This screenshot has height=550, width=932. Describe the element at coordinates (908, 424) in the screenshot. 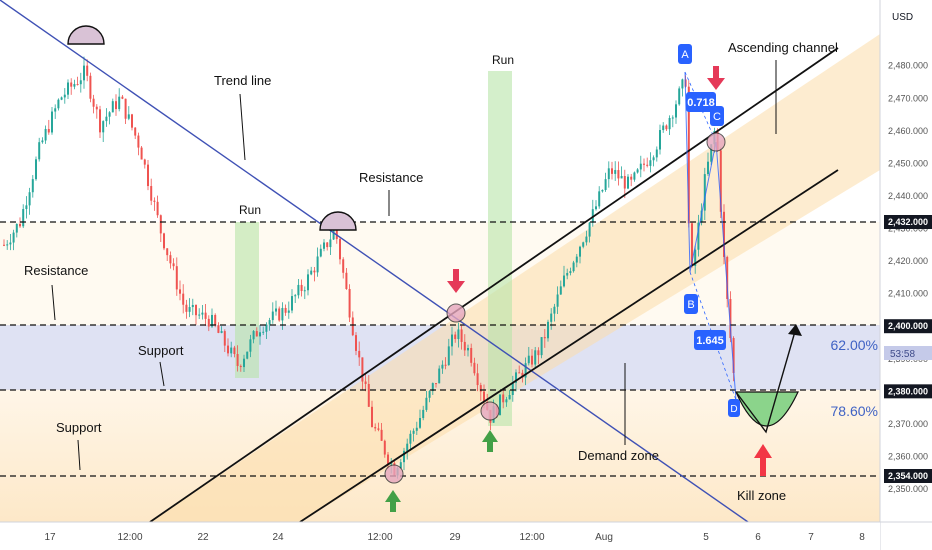

I see `y-tick-2370: 2,370.000` at that location.